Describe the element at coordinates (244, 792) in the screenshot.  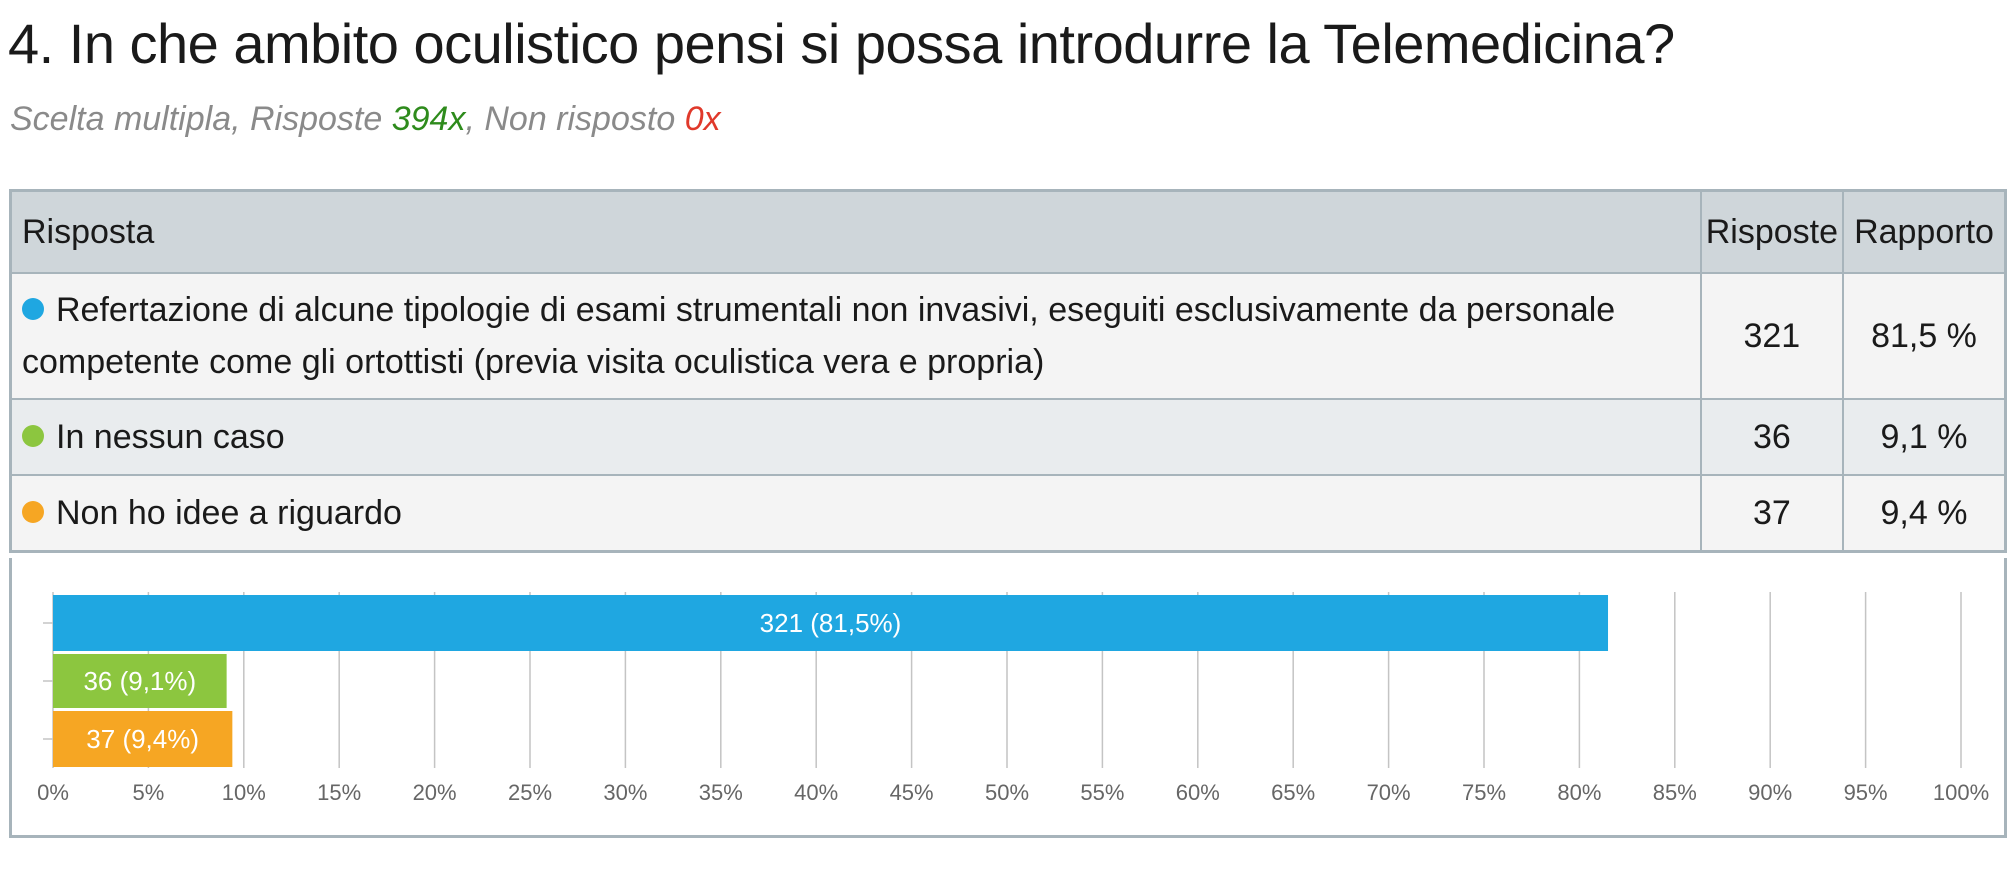
I see `x-tick-label: 10%` at that location.